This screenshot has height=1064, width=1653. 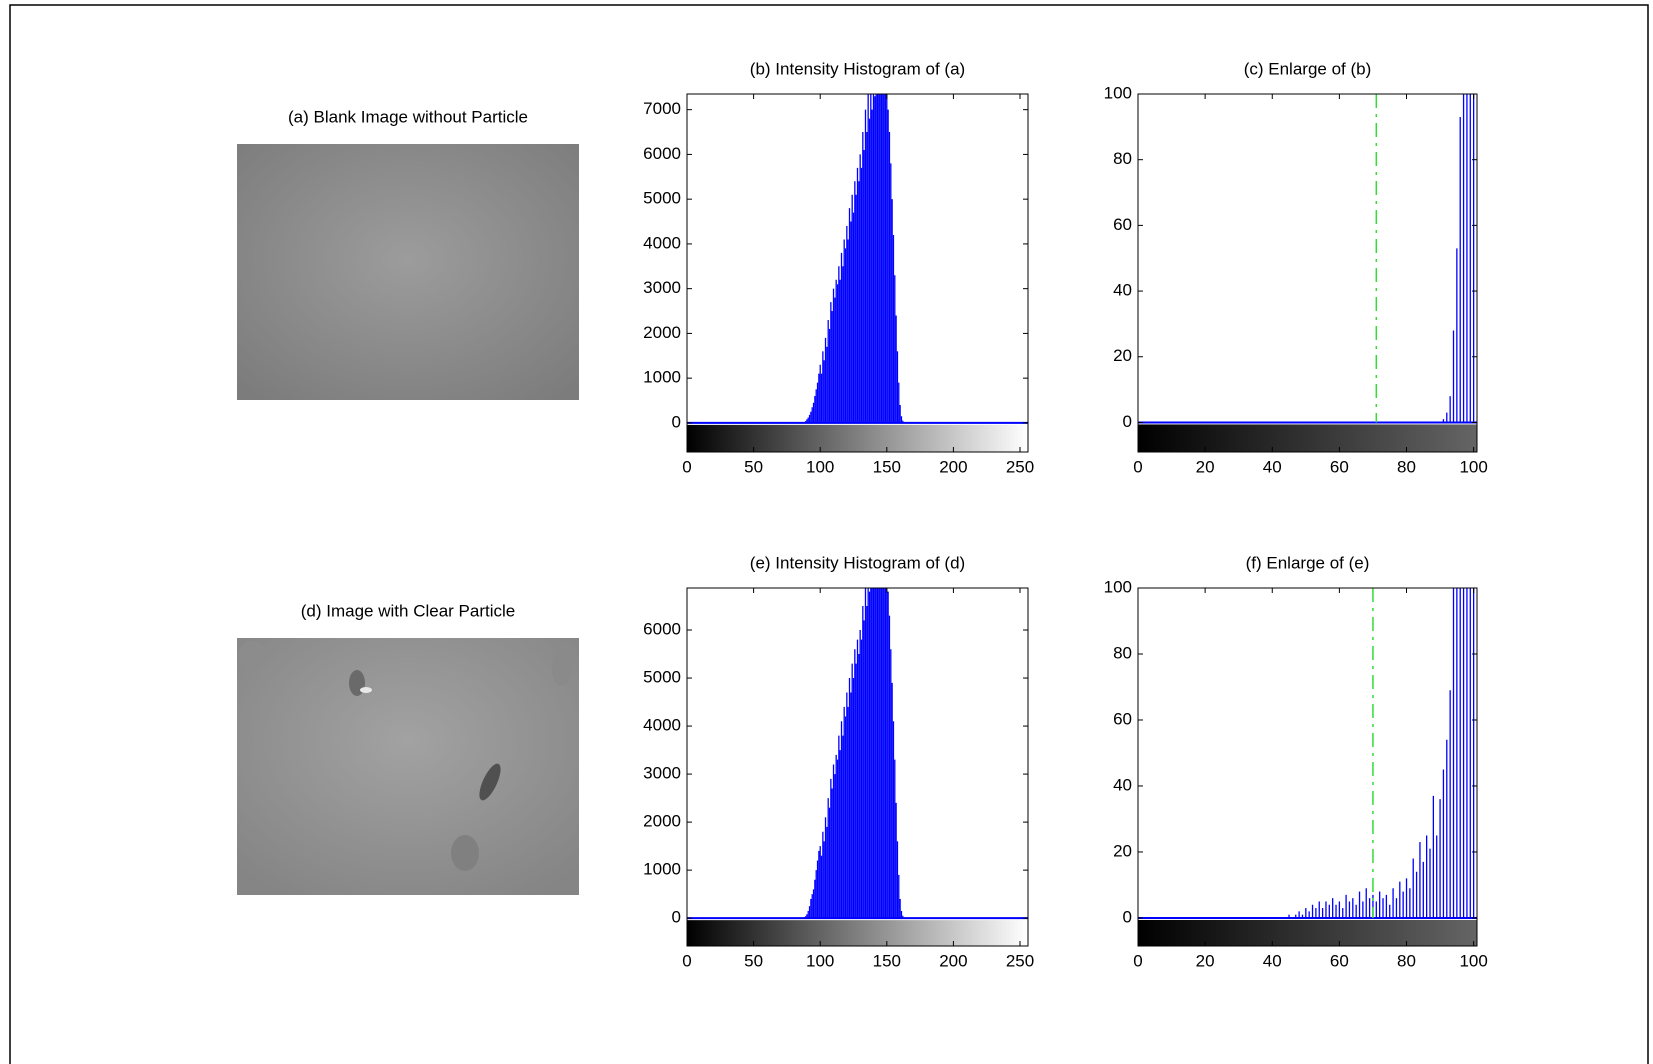 I want to click on image-a, so click(x=408, y=272).